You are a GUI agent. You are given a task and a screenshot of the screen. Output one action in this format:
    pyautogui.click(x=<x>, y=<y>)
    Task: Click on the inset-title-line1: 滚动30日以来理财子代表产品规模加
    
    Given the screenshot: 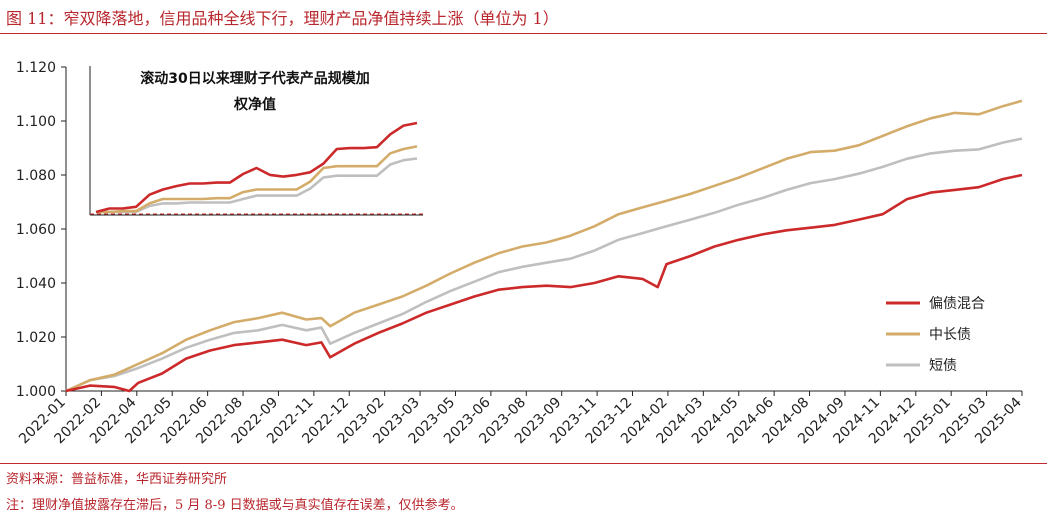 What is the action you would take?
    pyautogui.click(x=254, y=78)
    